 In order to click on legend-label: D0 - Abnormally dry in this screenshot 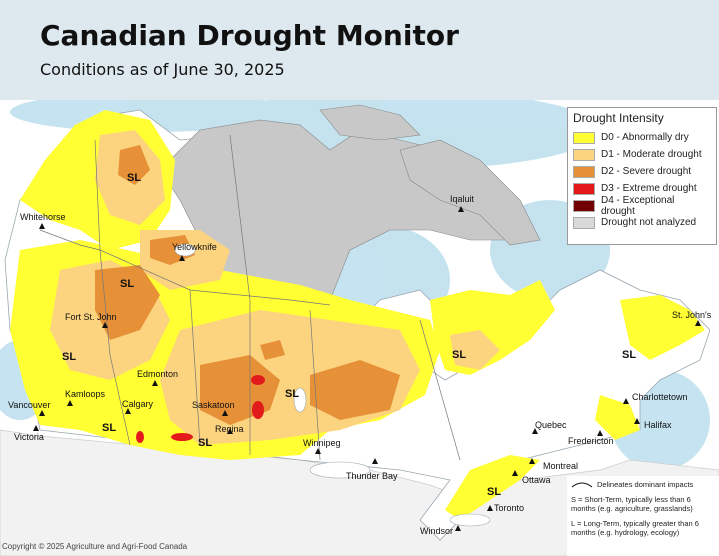, I will do `click(645, 137)`.